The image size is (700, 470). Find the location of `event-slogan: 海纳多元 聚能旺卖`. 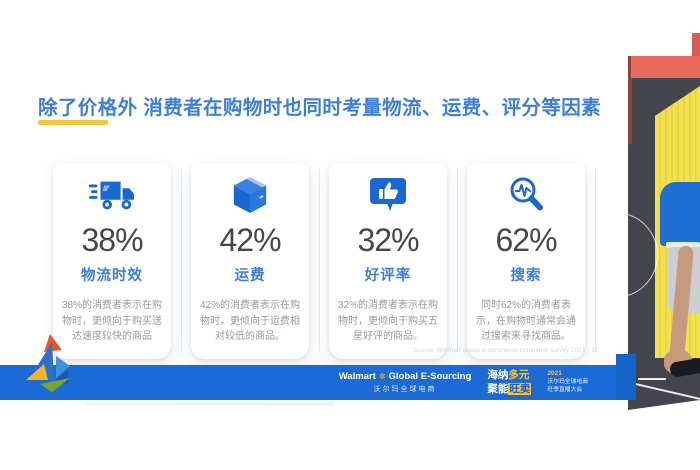

event-slogan: 海纳多元 聚能旺卖 is located at coordinates (509, 382).